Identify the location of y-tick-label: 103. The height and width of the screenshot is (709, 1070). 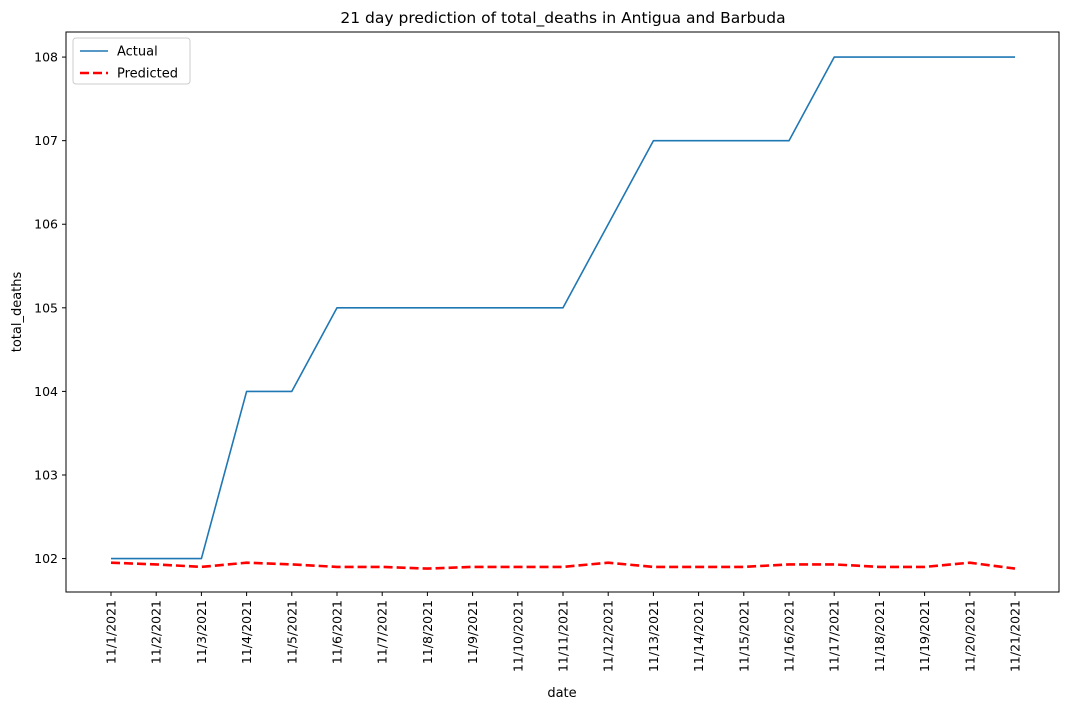
(46, 474).